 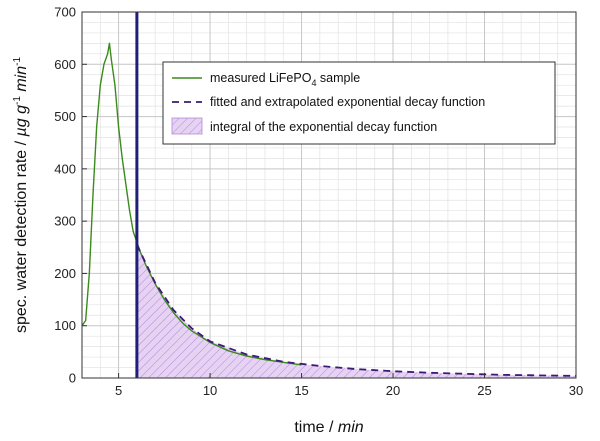 What do you see at coordinates (65, 12) in the screenshot?
I see `y-tick-label: 700` at bounding box center [65, 12].